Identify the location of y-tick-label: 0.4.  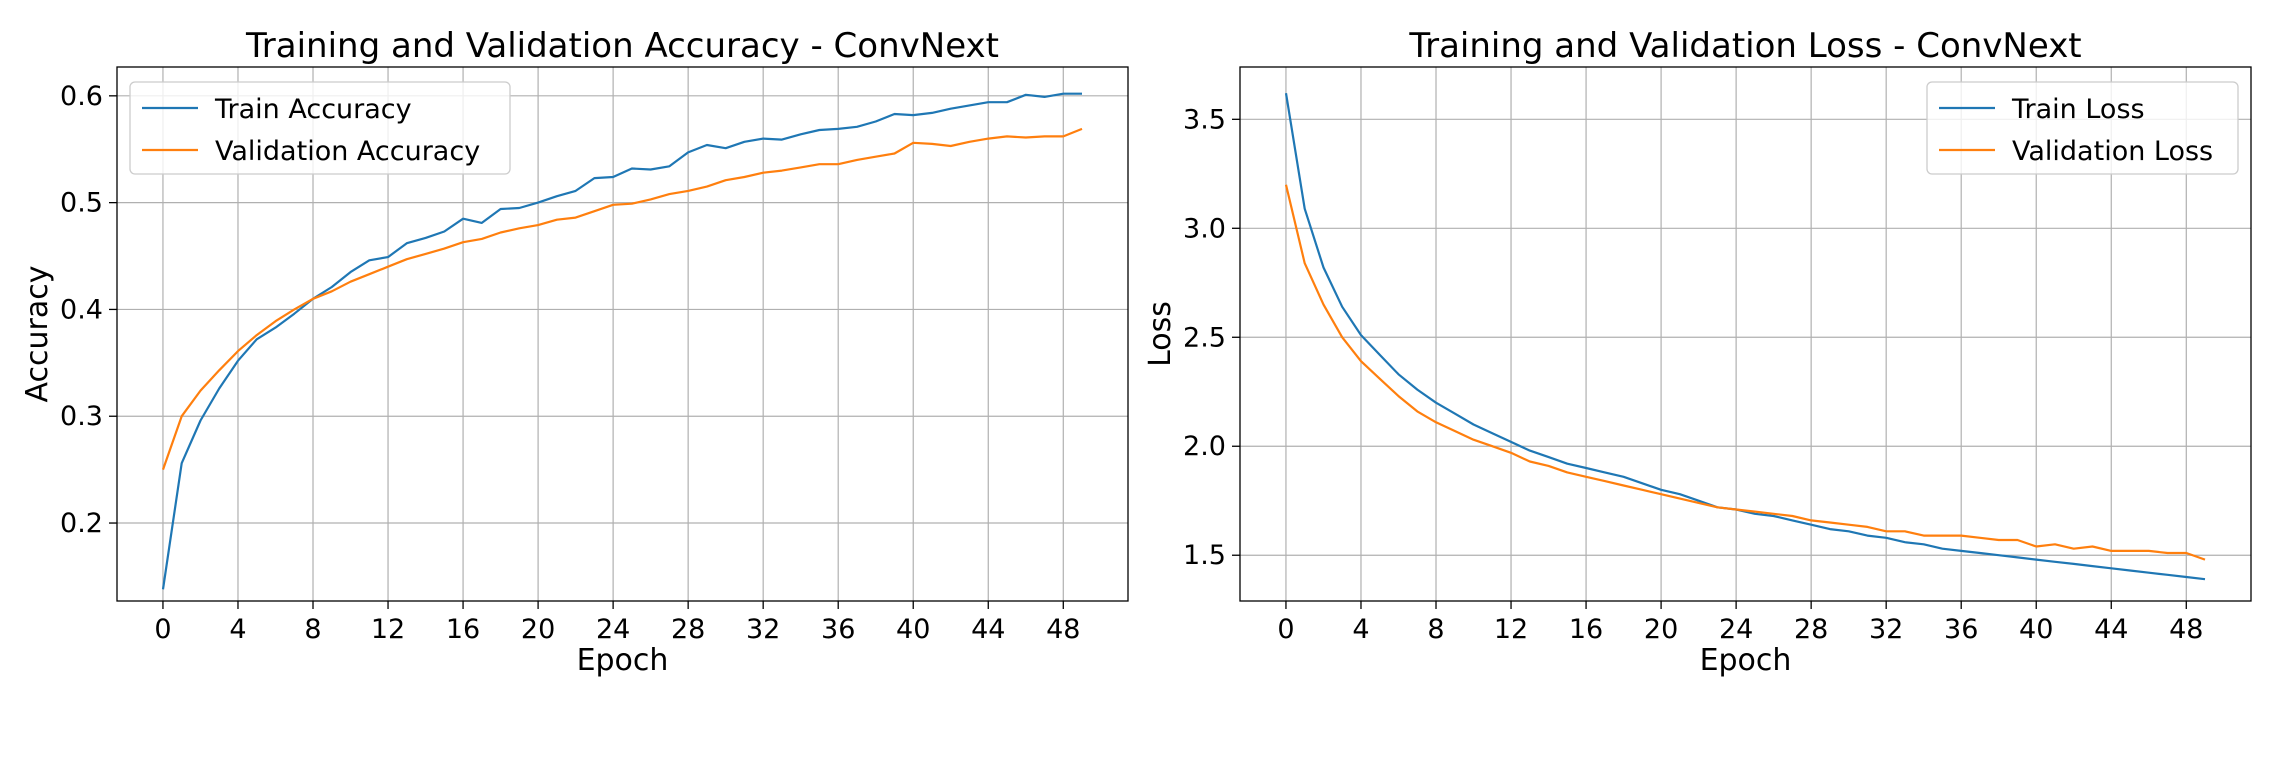
(81, 309).